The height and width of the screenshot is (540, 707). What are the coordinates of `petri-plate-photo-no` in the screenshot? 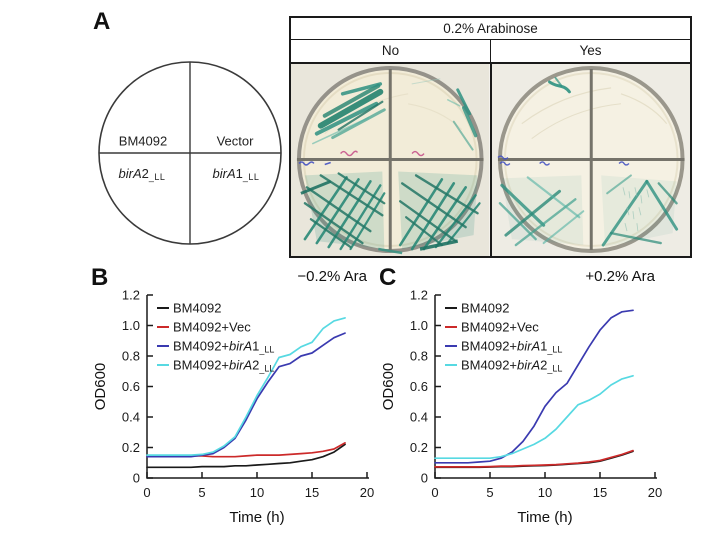 It's located at (391, 160).